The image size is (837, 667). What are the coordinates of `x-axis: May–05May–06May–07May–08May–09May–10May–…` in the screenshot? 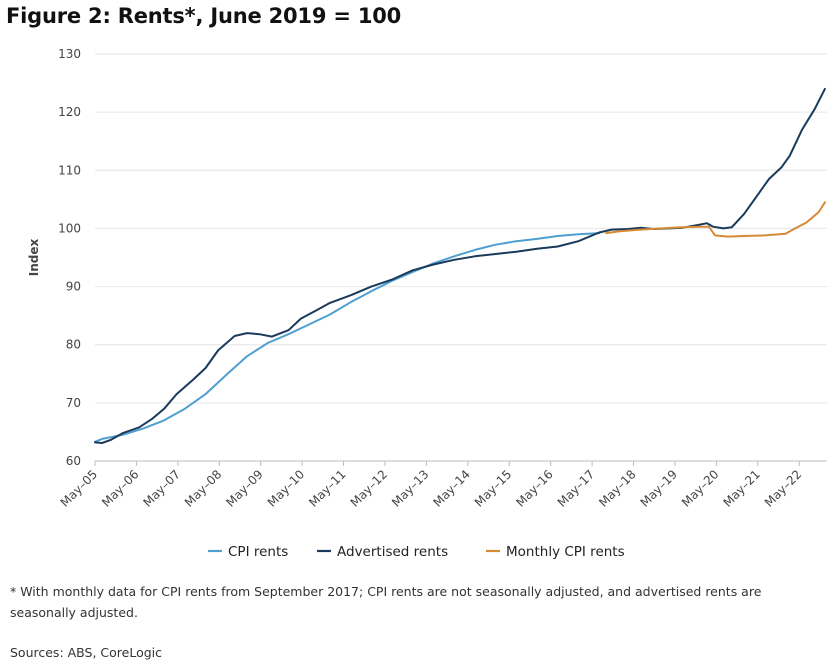 It's located at (431, 485).